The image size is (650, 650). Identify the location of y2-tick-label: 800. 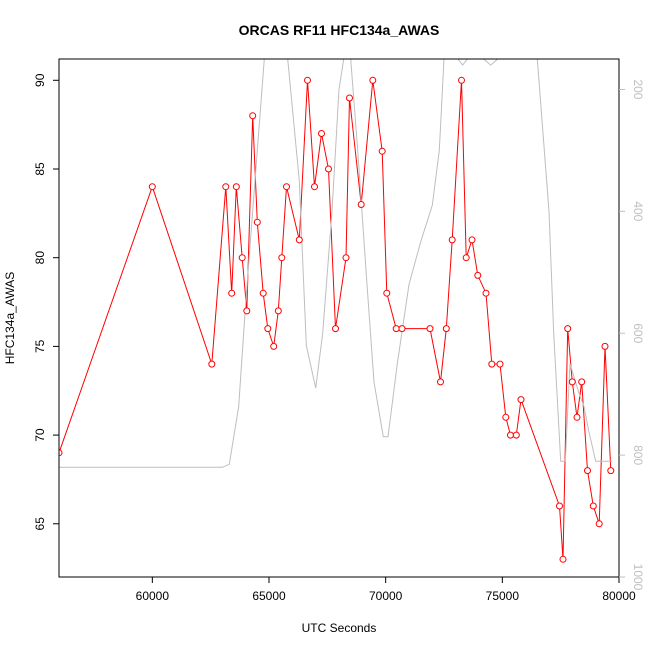
(638, 455).